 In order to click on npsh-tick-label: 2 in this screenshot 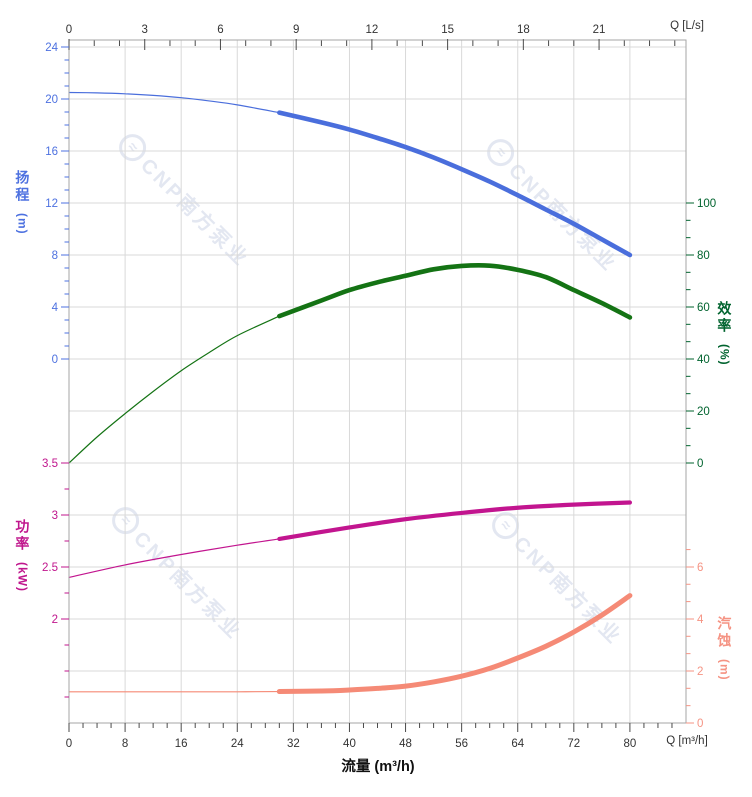, I will do `click(700, 672)`.